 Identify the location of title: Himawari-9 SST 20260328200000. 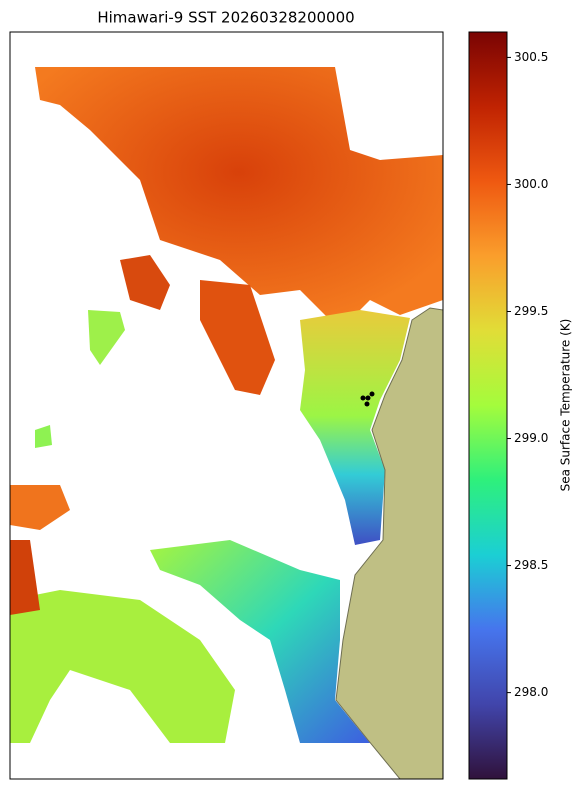
(225, 18).